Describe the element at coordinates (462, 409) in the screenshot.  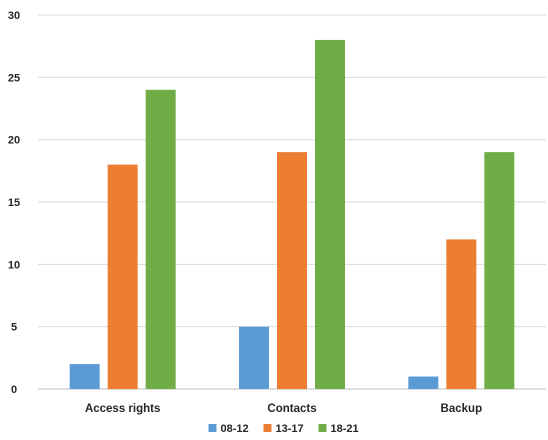
I see `x-category-label: Backup` at that location.